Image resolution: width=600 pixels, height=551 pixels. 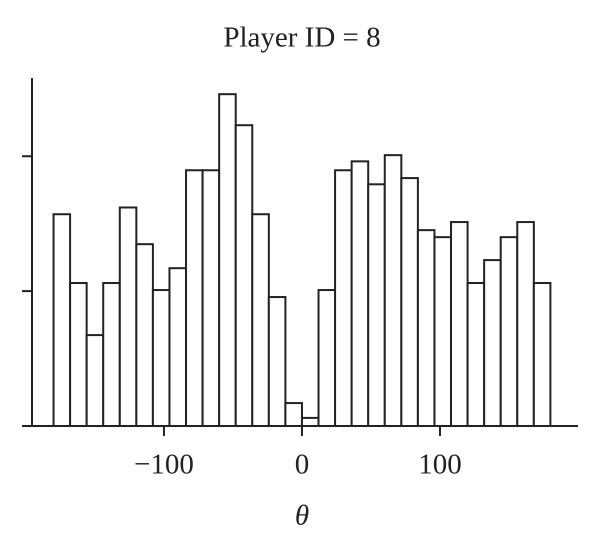 What do you see at coordinates (301, 38) in the screenshot?
I see `chart-title: Player ID = 8` at bounding box center [301, 38].